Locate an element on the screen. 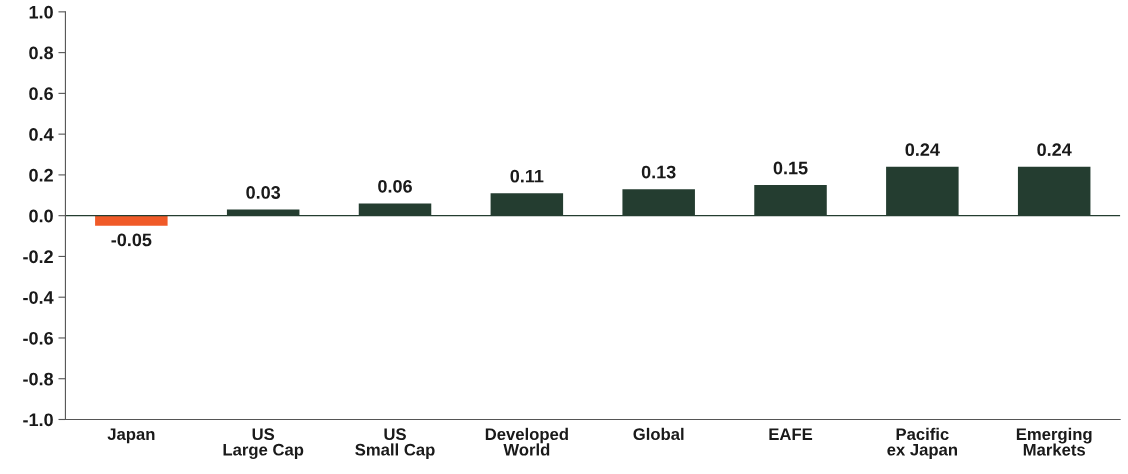 The width and height of the screenshot is (1128, 474). x-tick-label: Global is located at coordinates (658, 434).